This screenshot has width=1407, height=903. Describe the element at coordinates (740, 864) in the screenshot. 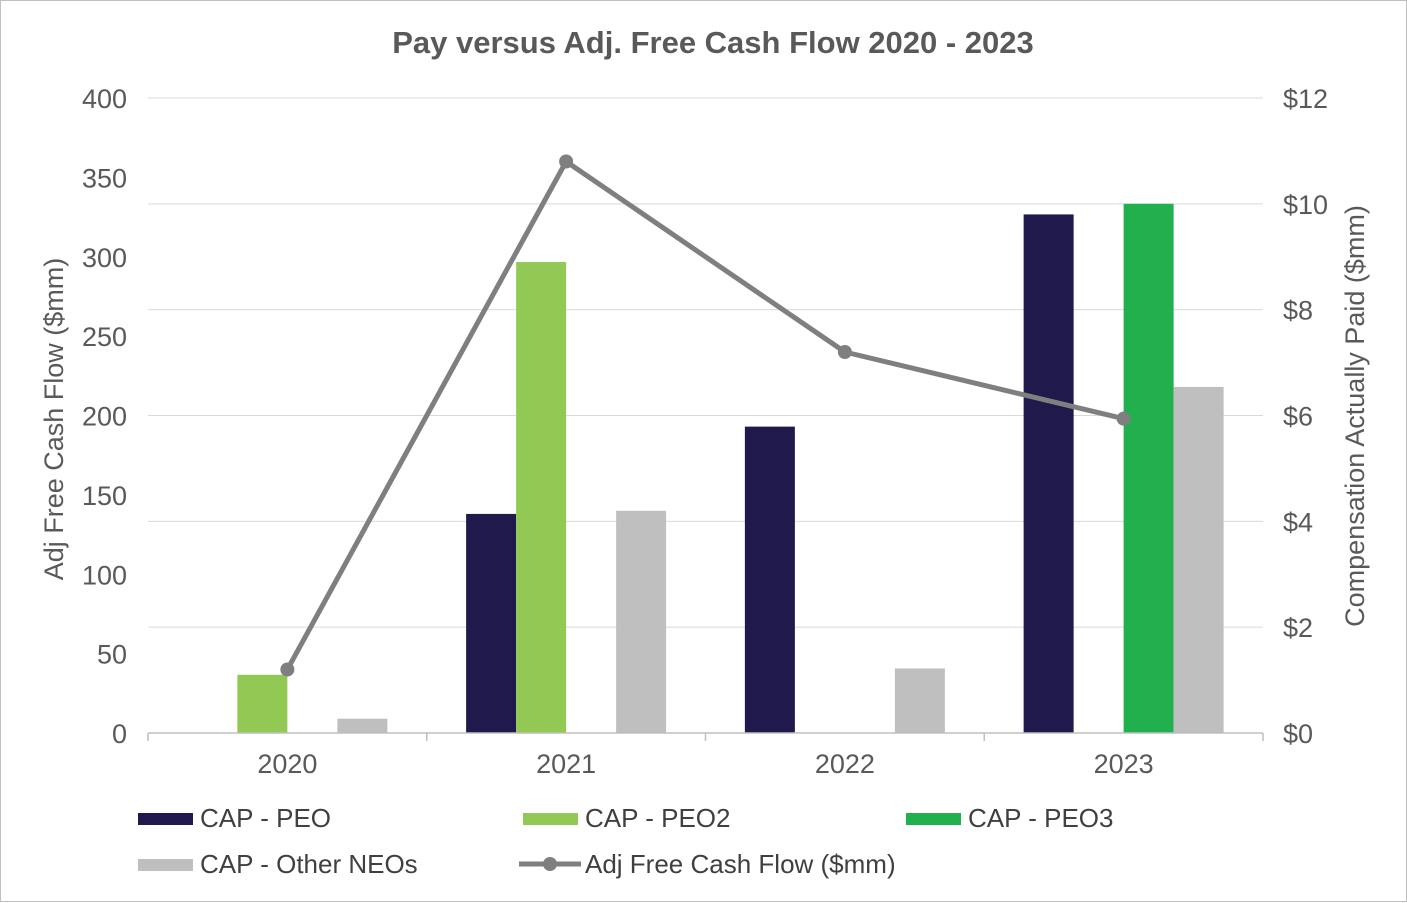

I see `legend-label: Adj Free Cash Flow ($mm)` at that location.